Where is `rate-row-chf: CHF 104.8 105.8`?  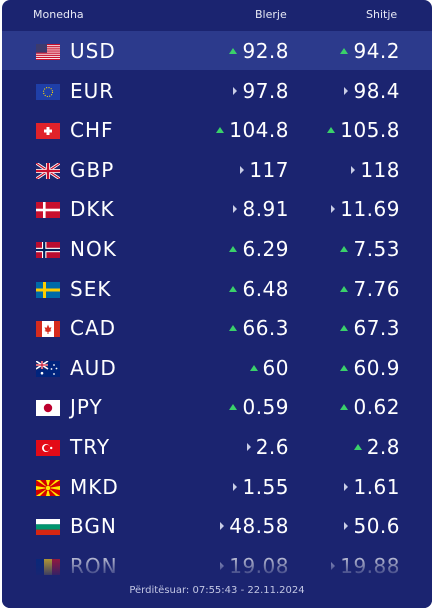
rate-row-chf: CHF 104.8 105.8 is located at coordinates (217, 129).